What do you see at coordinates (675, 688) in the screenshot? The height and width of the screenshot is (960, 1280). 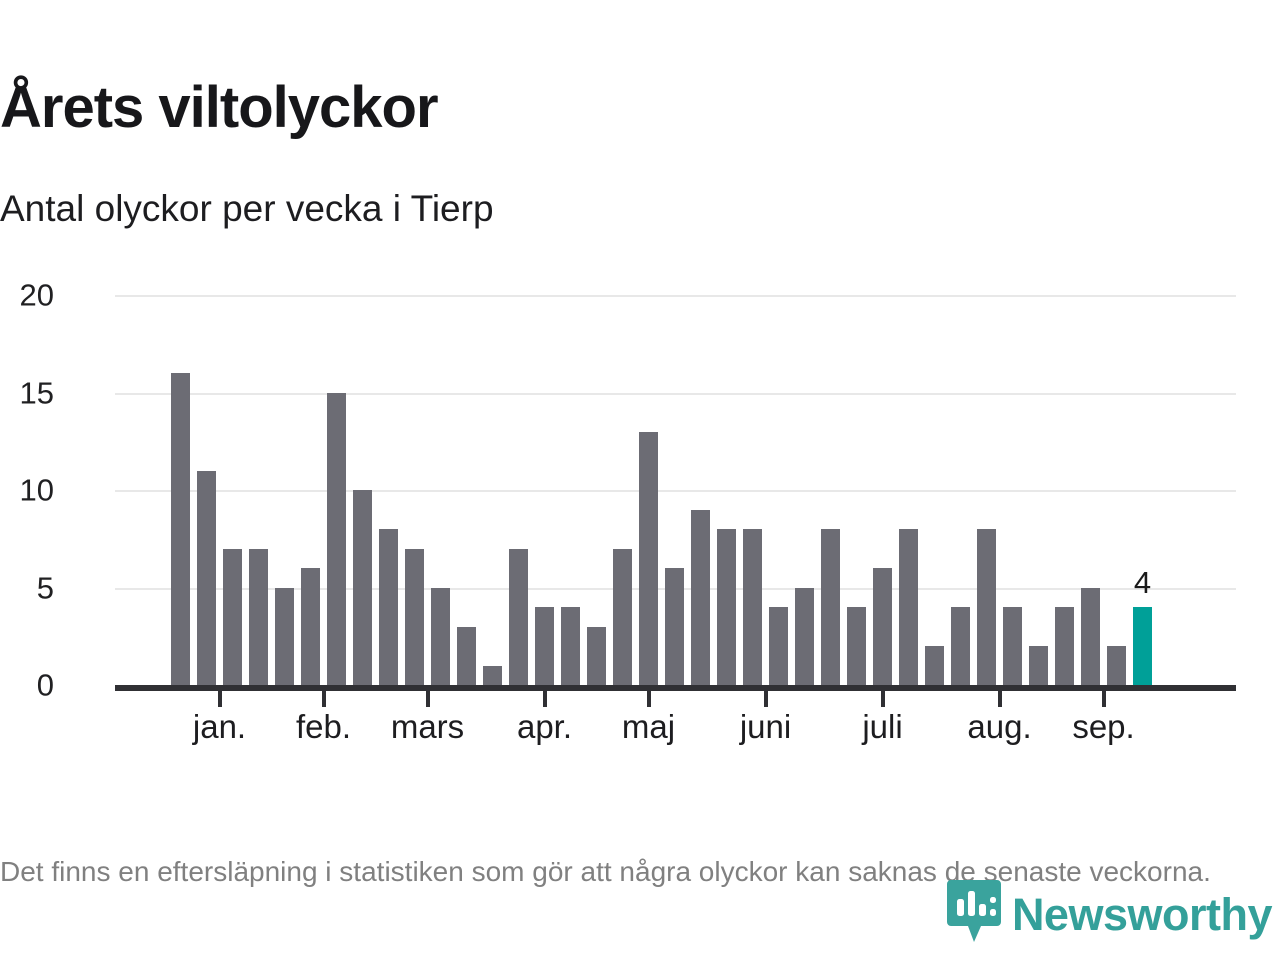 I see `x-axis-line` at bounding box center [675, 688].